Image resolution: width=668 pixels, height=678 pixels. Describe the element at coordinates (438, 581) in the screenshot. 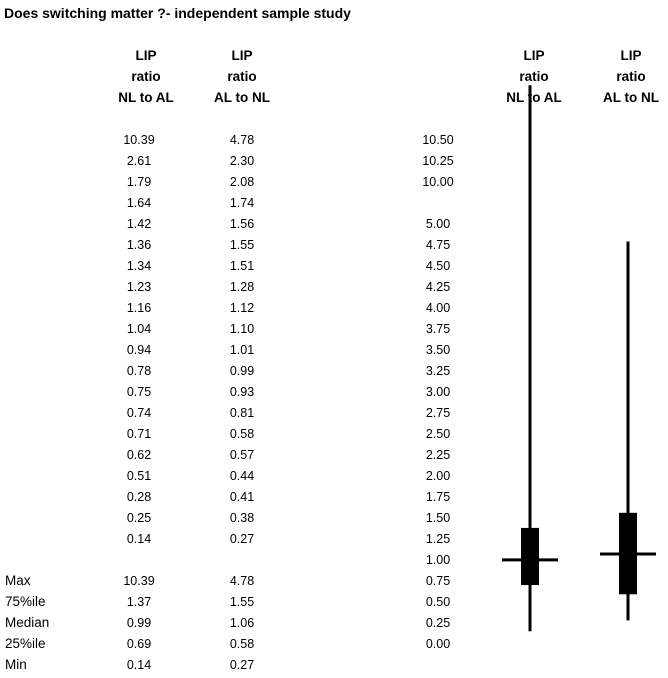

I see `y-tick-label: 0.75` at that location.